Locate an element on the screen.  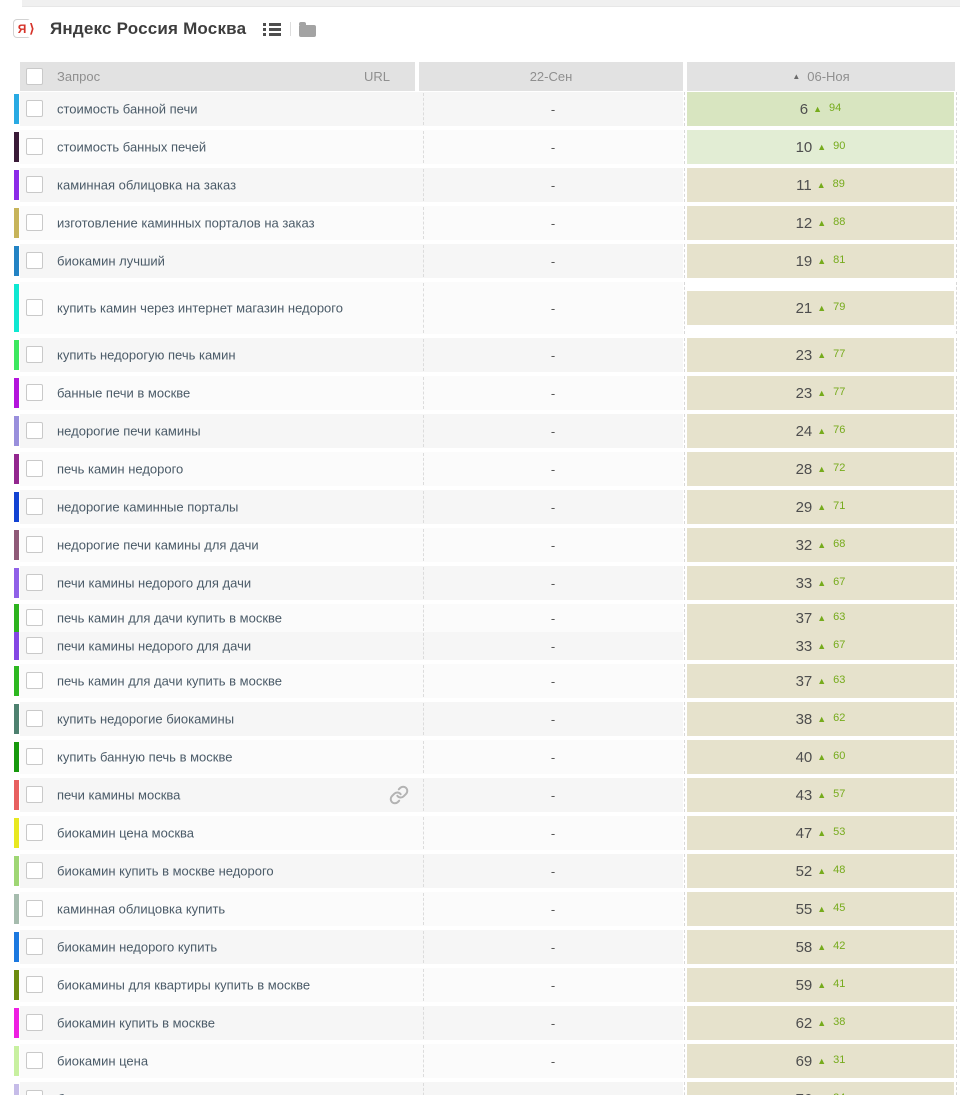
position-cell: 76 ▲ 24 is located at coordinates (820, 1088).